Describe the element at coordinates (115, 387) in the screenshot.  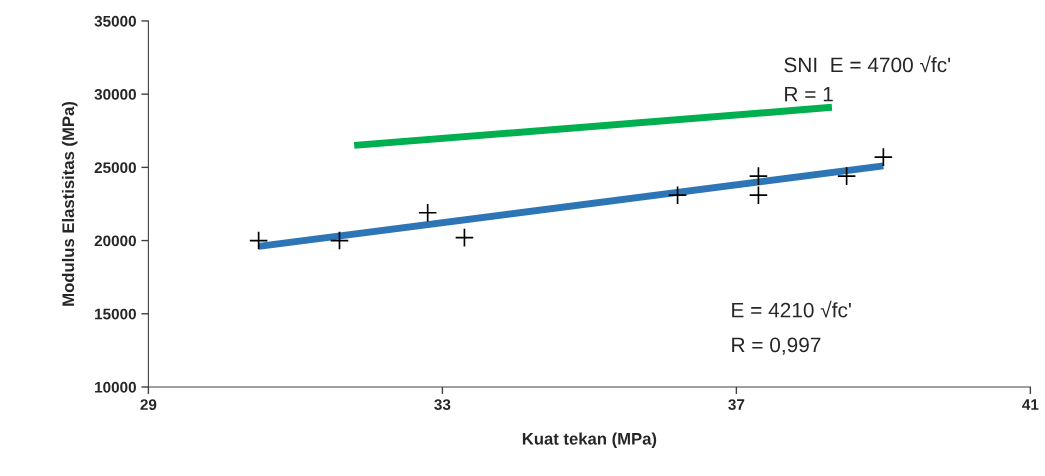
I see `y-tick-label: 10000` at that location.